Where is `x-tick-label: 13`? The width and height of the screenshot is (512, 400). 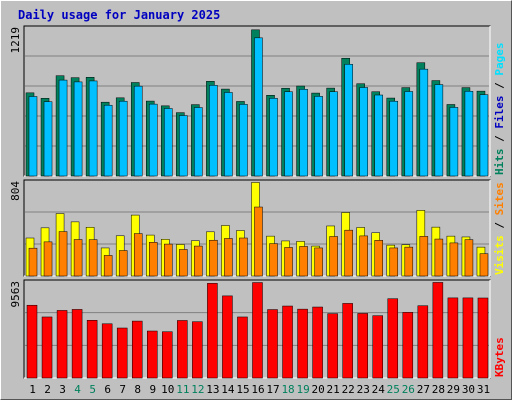 x-tick-label: 13 is located at coordinates (212, 389).